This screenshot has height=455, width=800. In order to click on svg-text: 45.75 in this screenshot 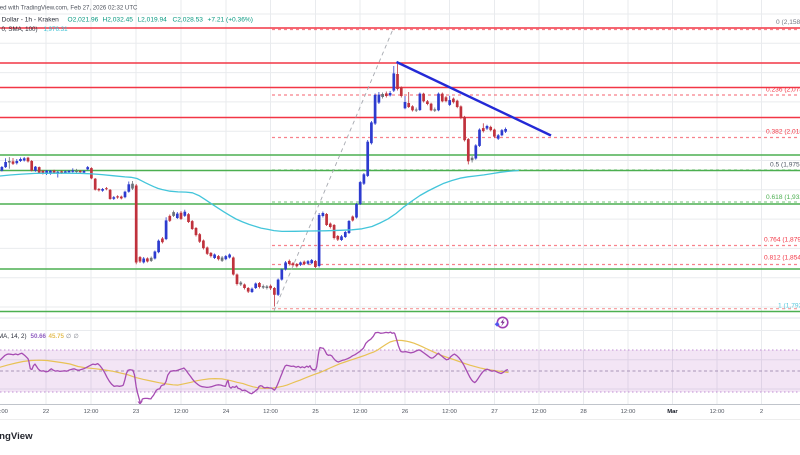, I will do `click(57, 336)`.